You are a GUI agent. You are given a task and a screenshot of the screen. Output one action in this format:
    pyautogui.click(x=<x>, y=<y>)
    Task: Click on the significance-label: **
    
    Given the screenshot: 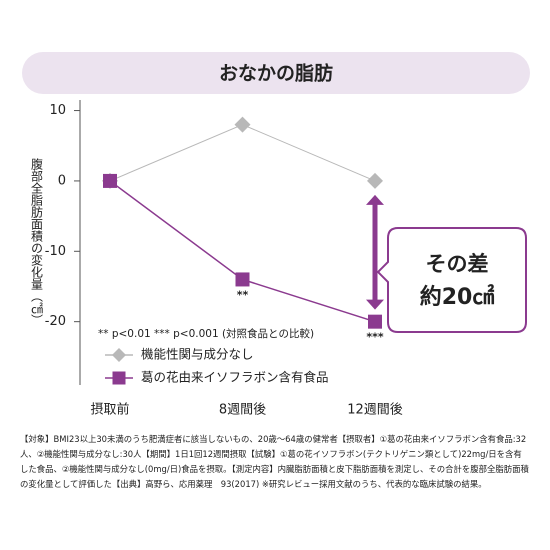 What is the action you would take?
    pyautogui.click(x=243, y=294)
    